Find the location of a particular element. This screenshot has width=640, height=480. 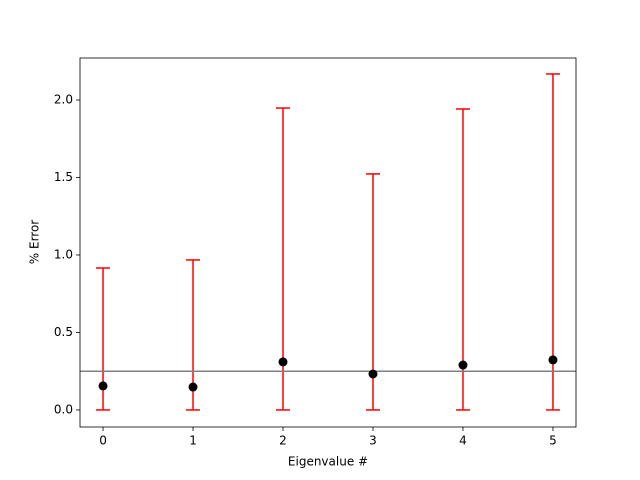

x-tick-label: 1 is located at coordinates (193, 441).